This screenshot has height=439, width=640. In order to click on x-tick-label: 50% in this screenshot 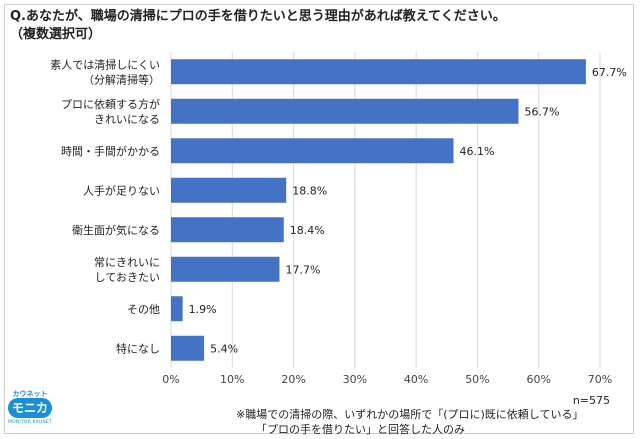, I will do `click(477, 379)`.